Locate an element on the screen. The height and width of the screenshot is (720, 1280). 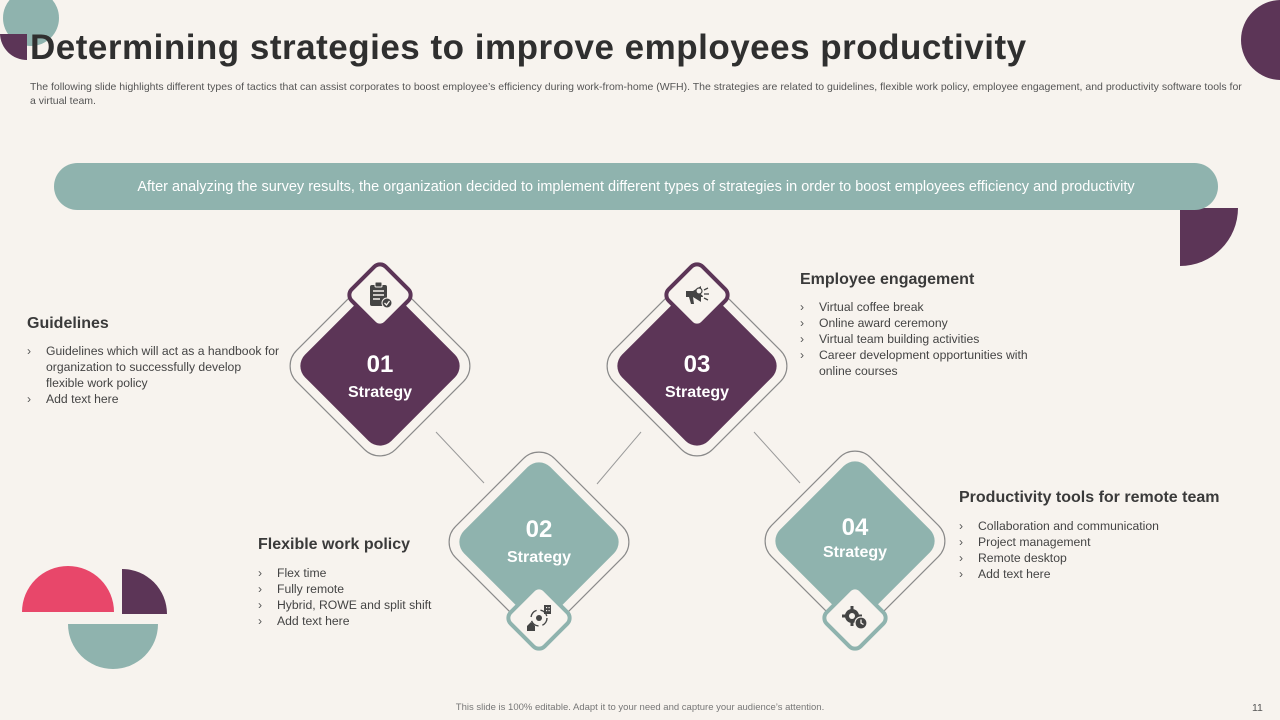
decorative-top-left-shapes is located at coordinates (29, 30).